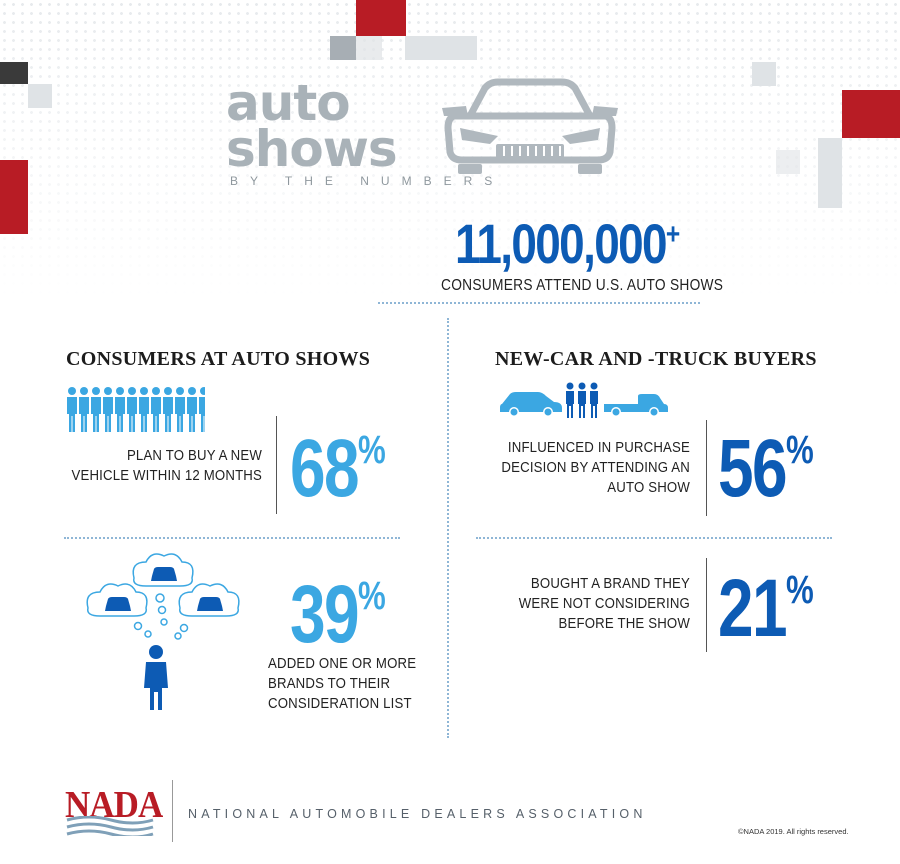 The image size is (900, 864). Describe the element at coordinates (338, 614) in the screenshot. I see `stat-percent: 39%` at that location.